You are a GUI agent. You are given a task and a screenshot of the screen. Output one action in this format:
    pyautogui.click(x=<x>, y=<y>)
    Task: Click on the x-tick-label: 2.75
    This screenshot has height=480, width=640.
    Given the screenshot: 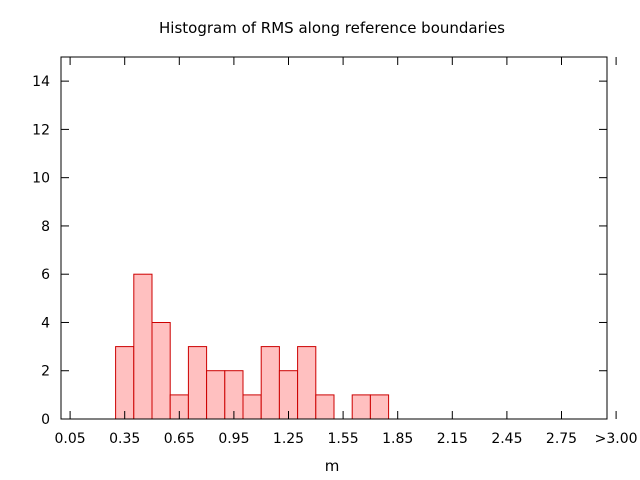 What is the action you would take?
    pyautogui.click(x=561, y=439)
    